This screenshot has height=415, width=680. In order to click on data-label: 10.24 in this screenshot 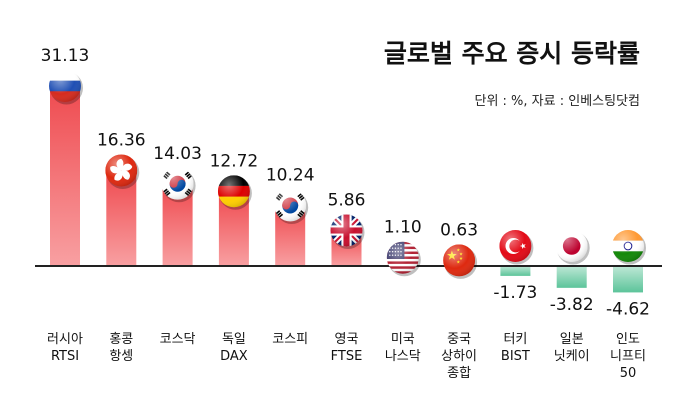, I will do `click(290, 175)`.